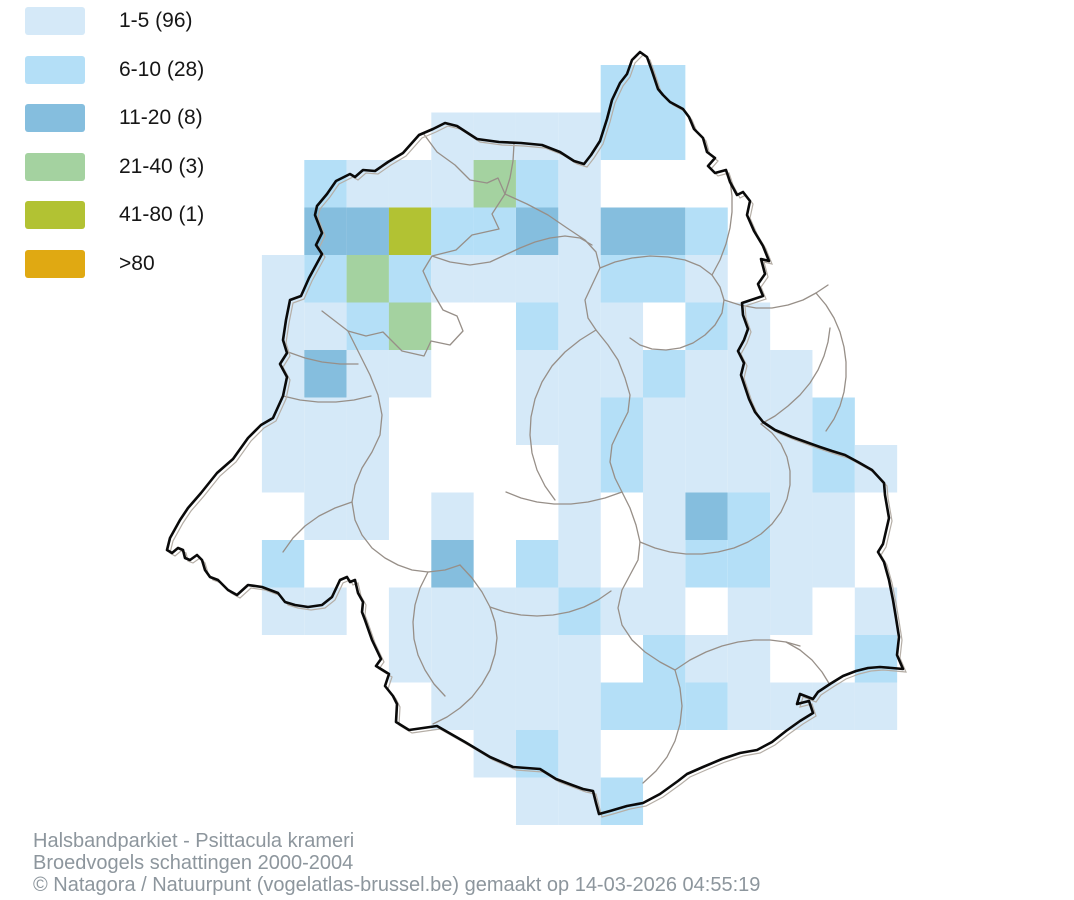 The image size is (1074, 900). Describe the element at coordinates (137, 263) in the screenshot. I see `legend-label: >80` at that location.